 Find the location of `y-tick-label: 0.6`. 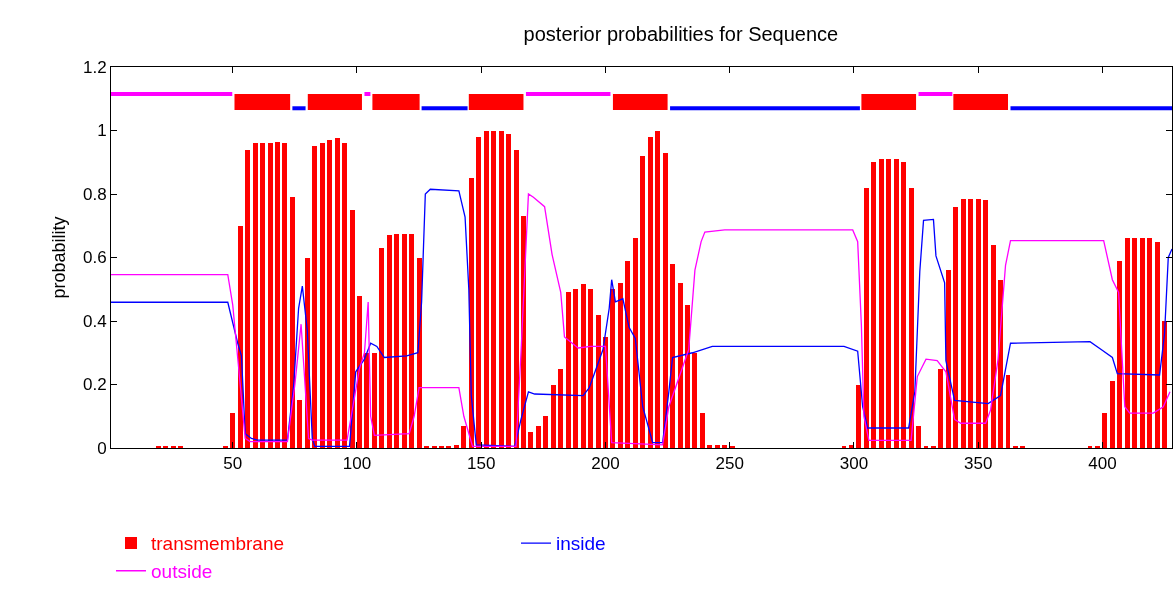

y-tick-label: 0.6 is located at coordinates (94, 258).